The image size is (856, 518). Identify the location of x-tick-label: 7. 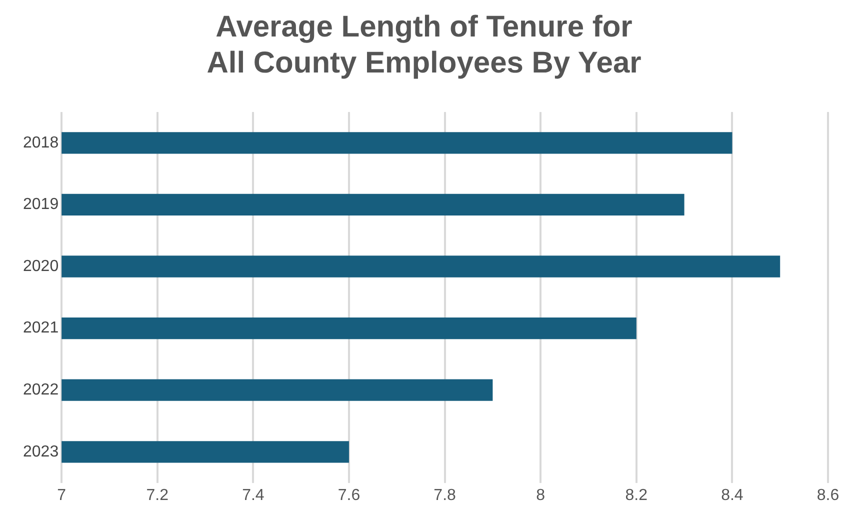
(61, 495).